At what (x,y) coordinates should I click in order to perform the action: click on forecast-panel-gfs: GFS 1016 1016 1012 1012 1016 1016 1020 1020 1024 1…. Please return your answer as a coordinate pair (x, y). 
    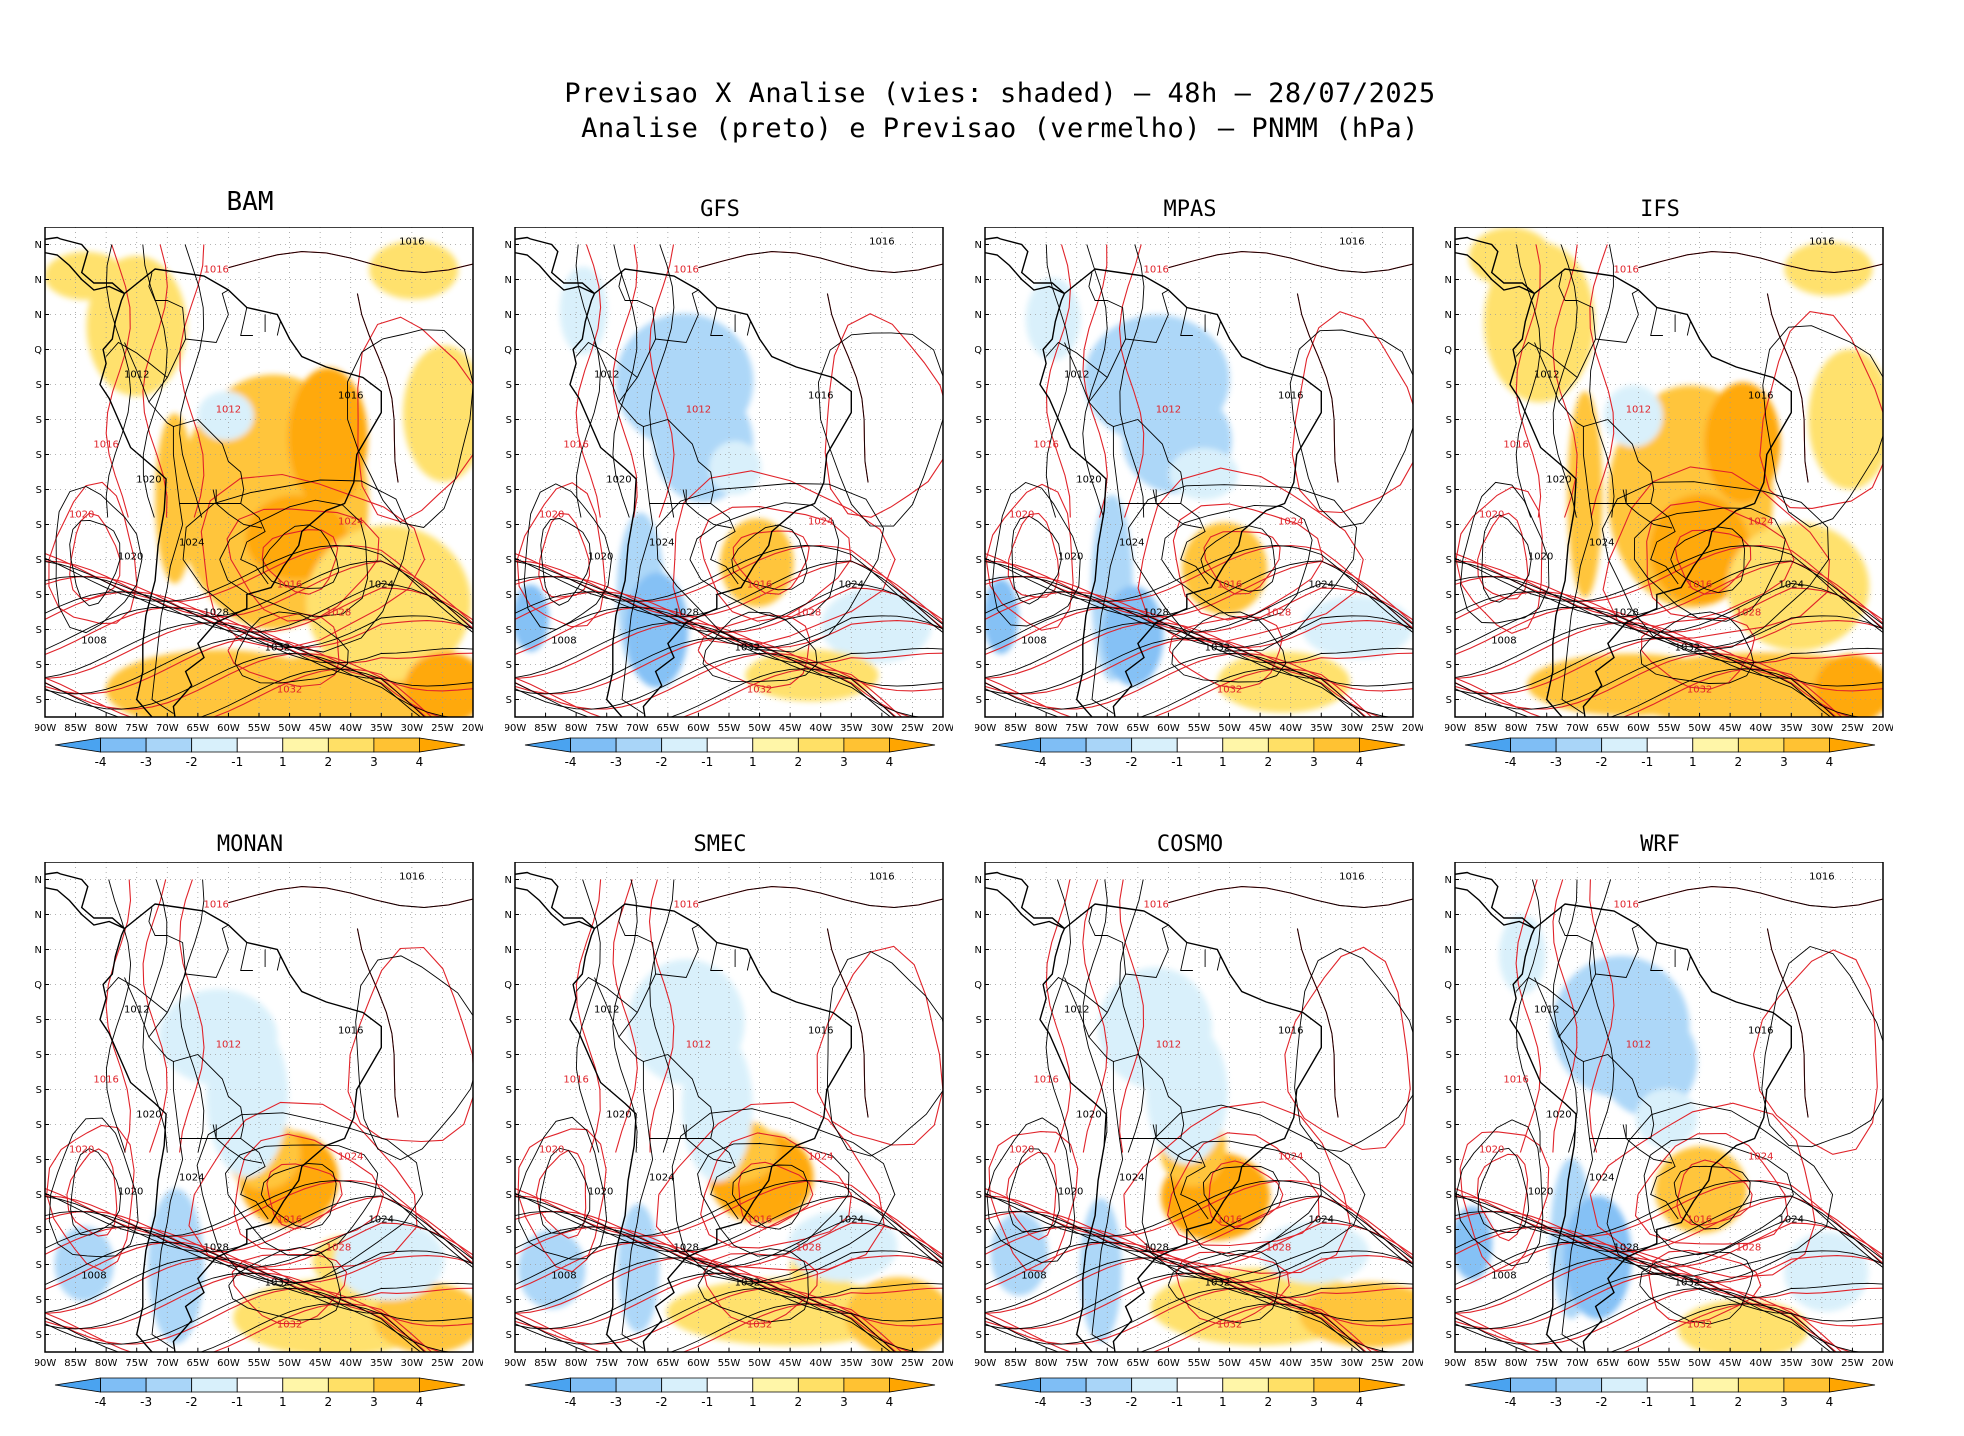
    Looking at the image, I should click on (729, 483).